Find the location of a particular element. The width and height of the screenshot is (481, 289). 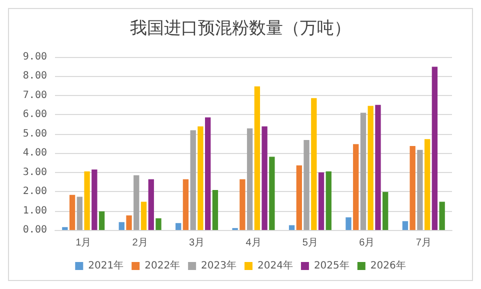

y-tick-label: 5.00 is located at coordinates (34, 134).